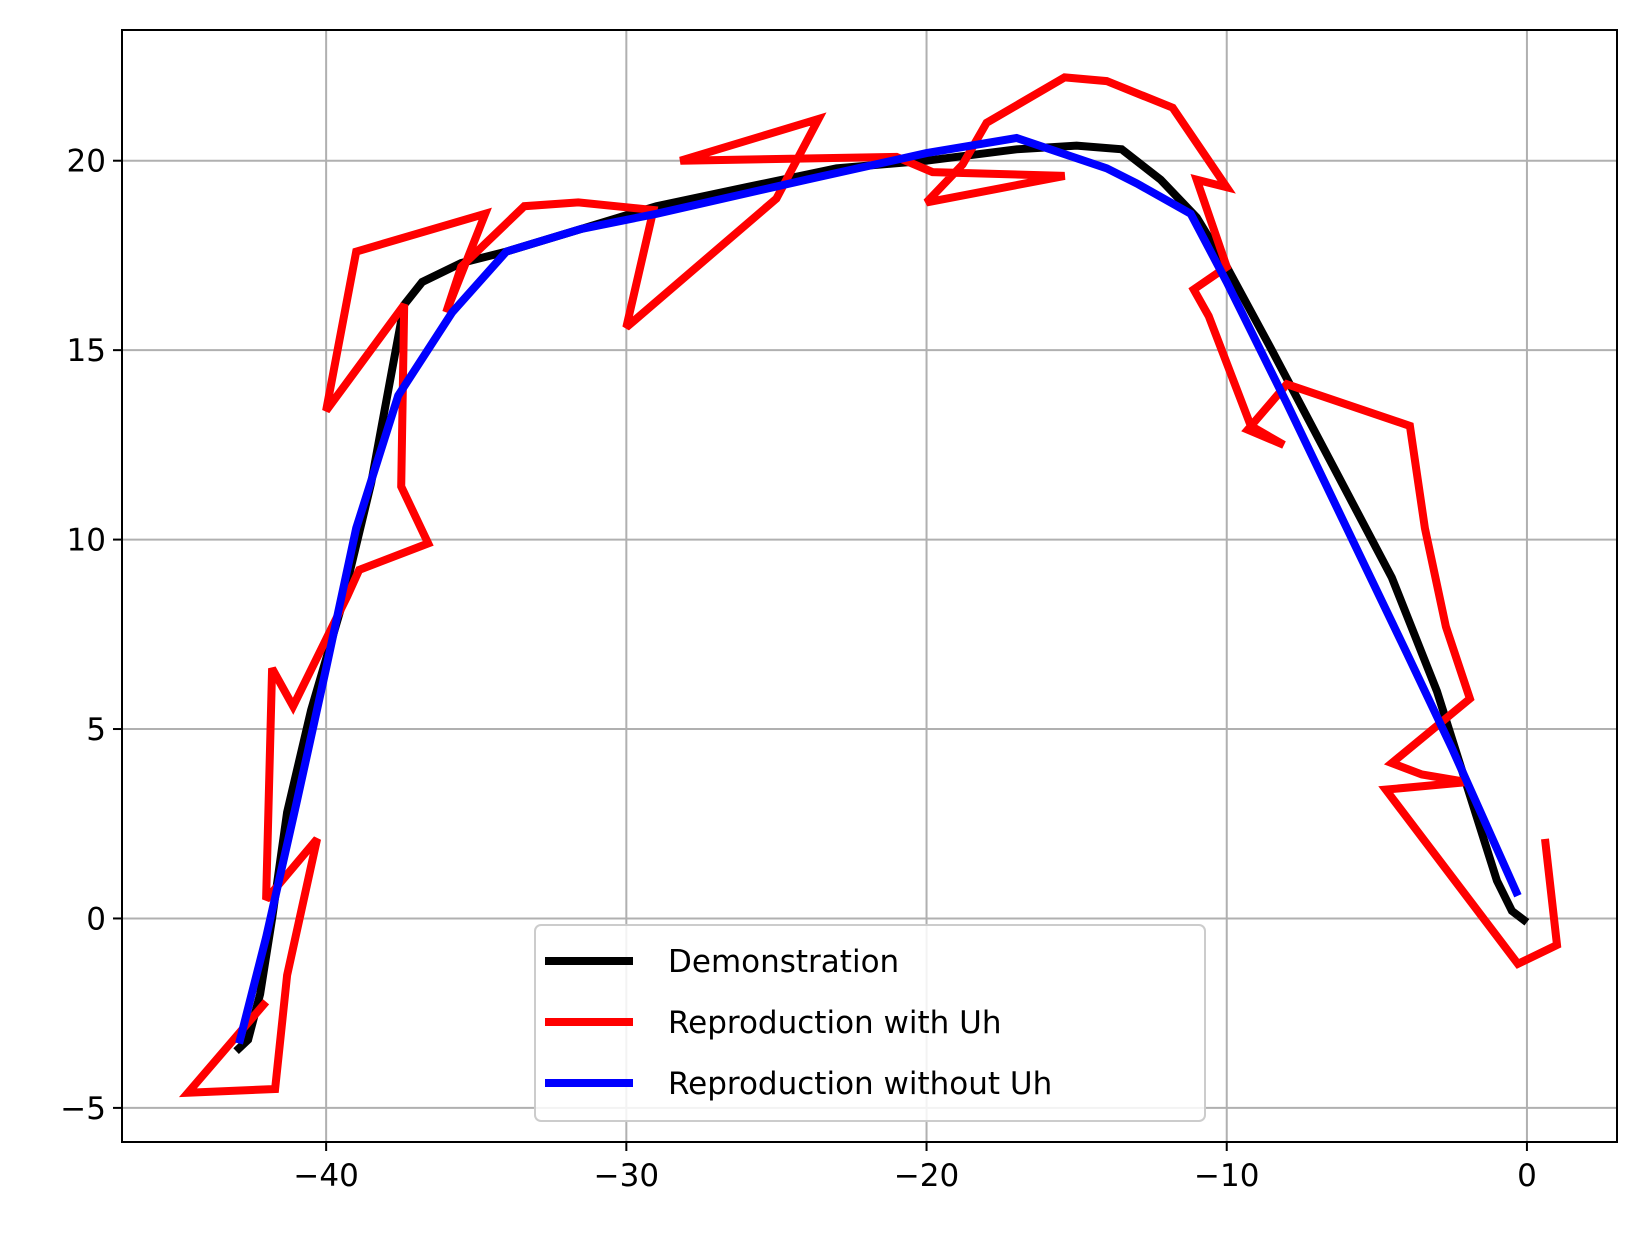 Image resolution: width=1638 pixels, height=1237 pixels. Describe the element at coordinates (783, 962) in the screenshot. I see `legend-label: Demonstration` at that location.